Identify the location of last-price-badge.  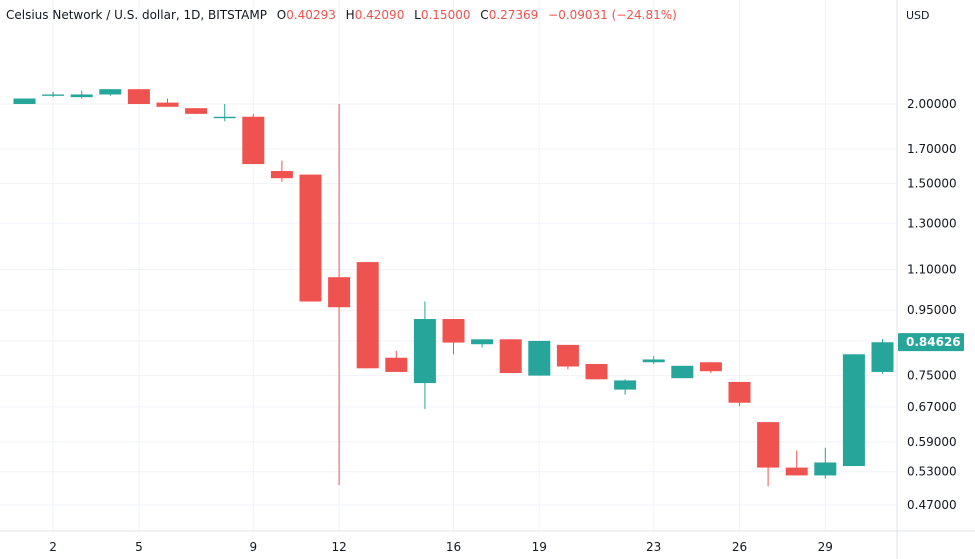
(931, 342).